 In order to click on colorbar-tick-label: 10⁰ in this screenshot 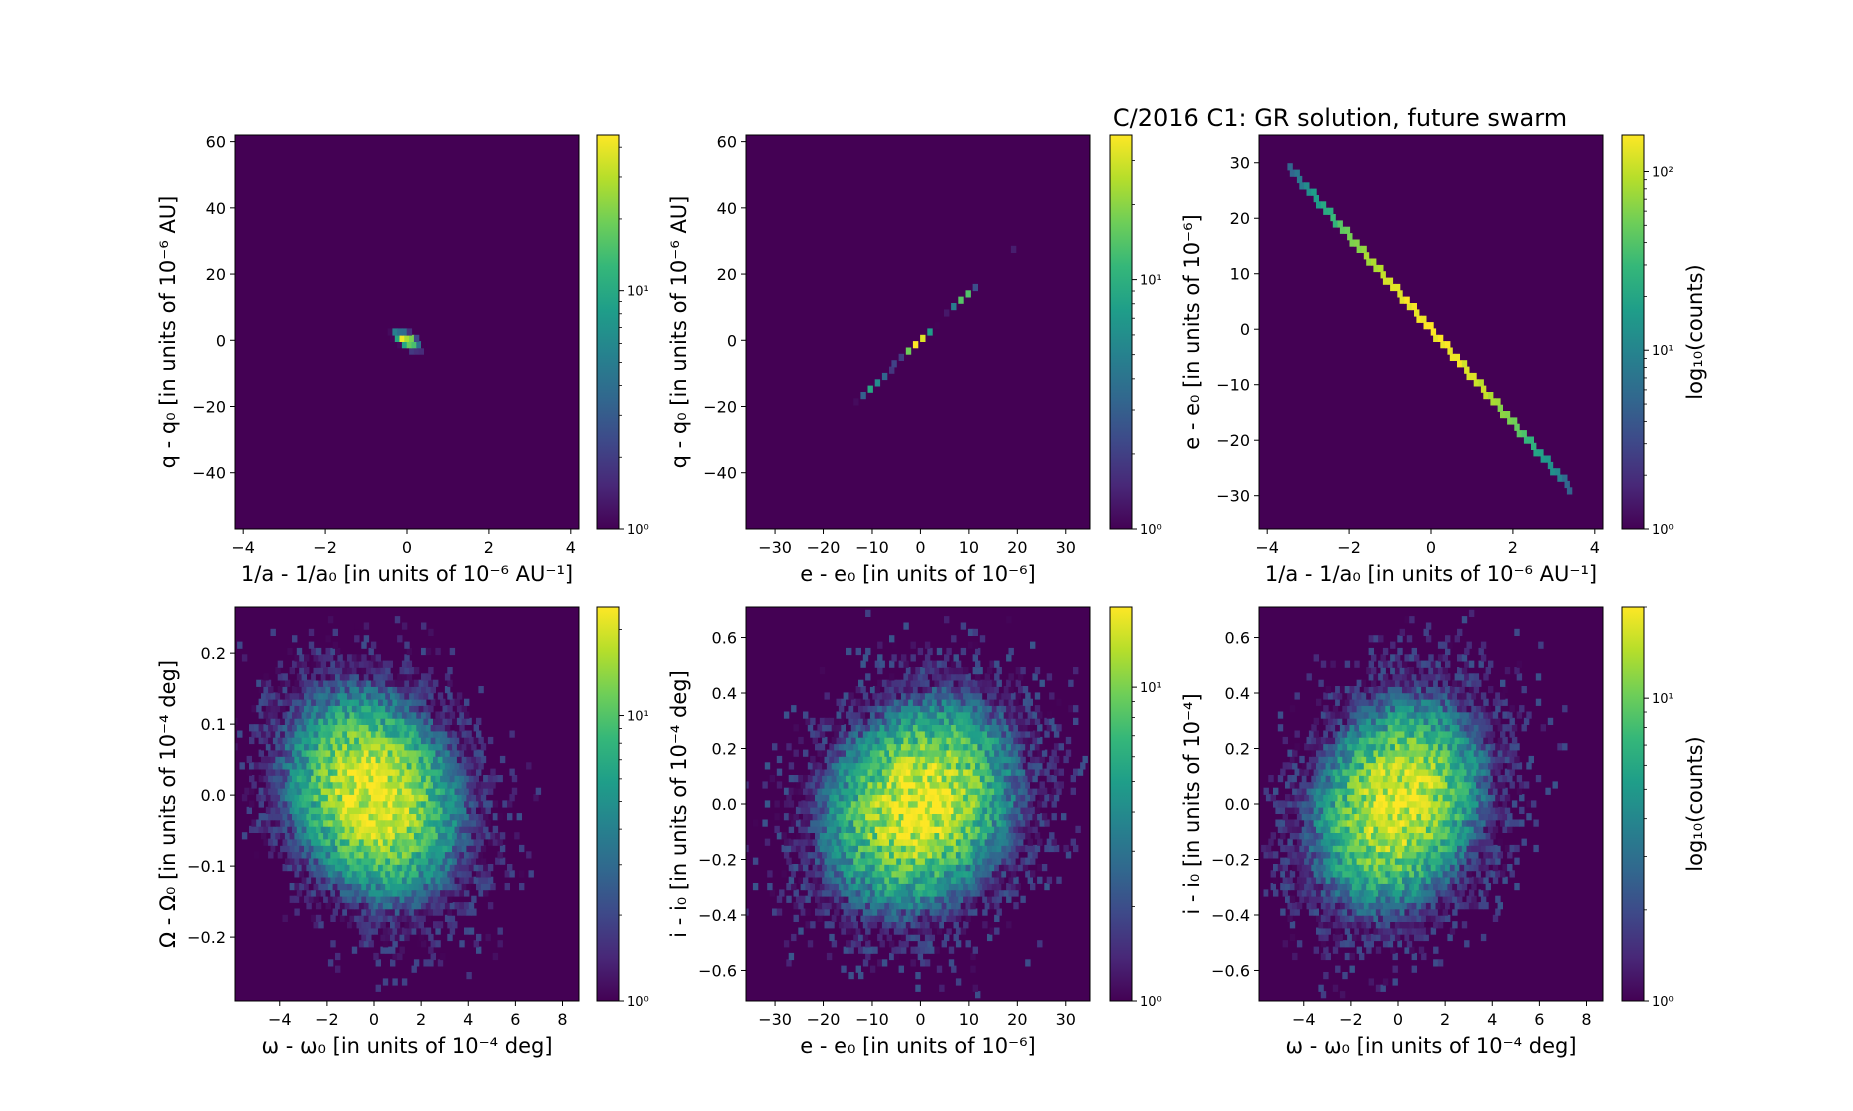, I will do `click(638, 1002)`.